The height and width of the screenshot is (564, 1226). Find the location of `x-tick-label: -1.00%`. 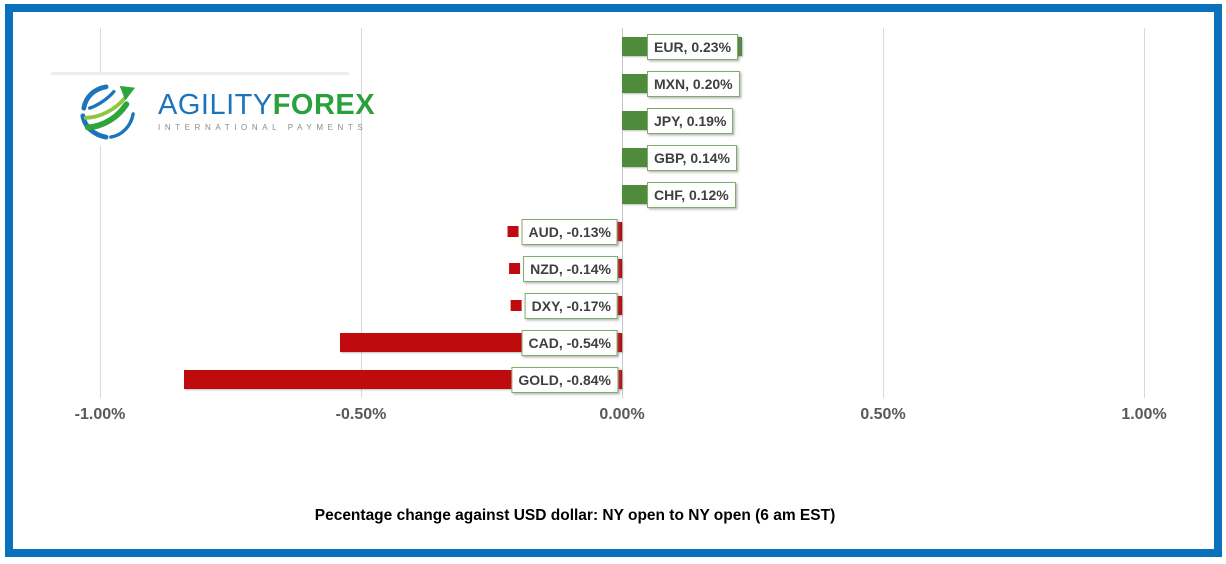

x-tick-label: -1.00% is located at coordinates (100, 414).